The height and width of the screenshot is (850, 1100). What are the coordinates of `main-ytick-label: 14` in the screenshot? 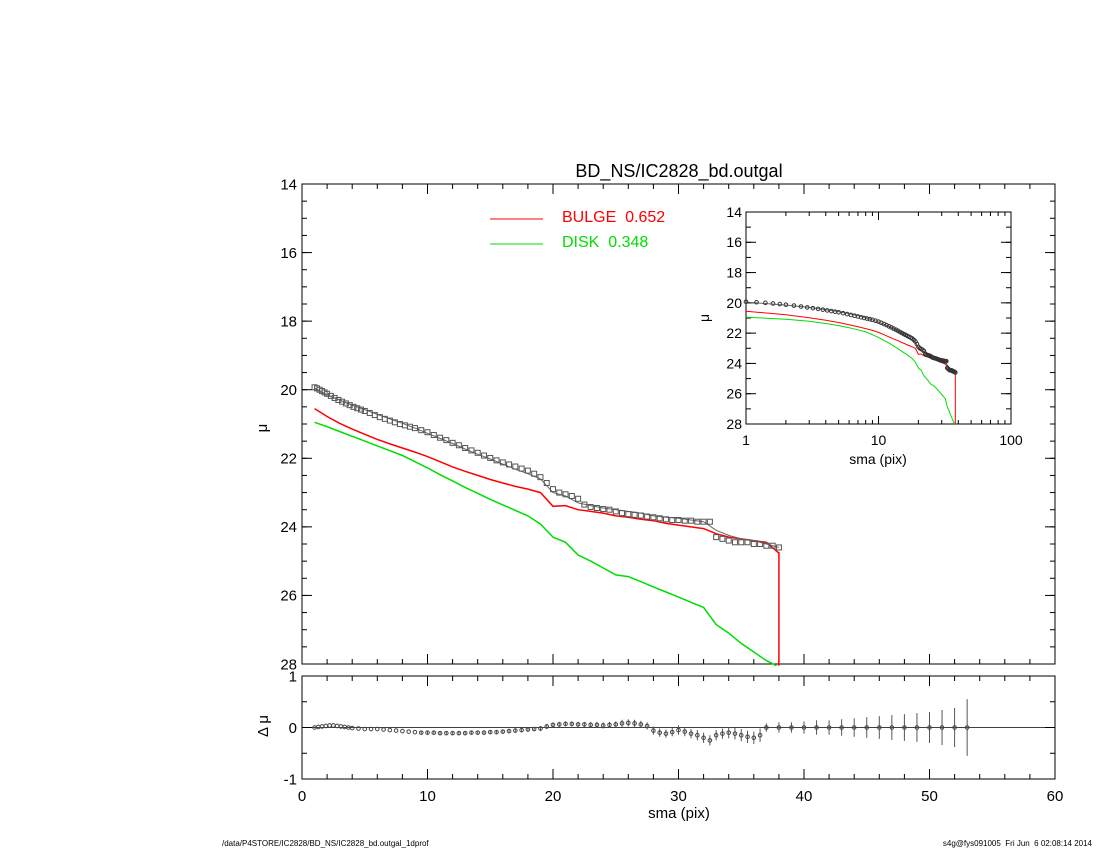 It's located at (288, 184).